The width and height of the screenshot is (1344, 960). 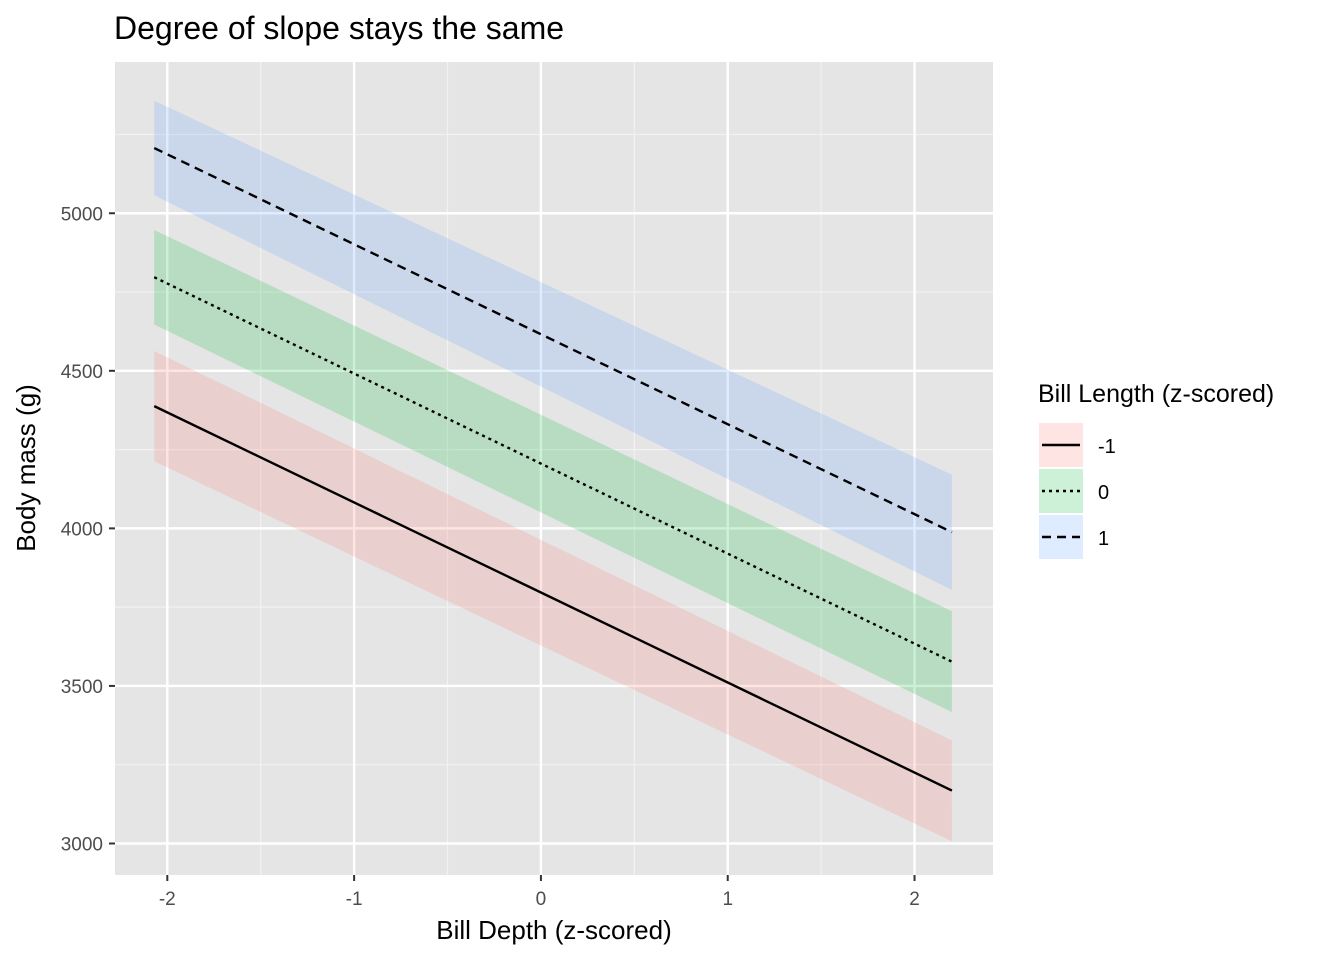 What do you see at coordinates (354, 899) in the screenshot?
I see `x-tick-label: -1` at bounding box center [354, 899].